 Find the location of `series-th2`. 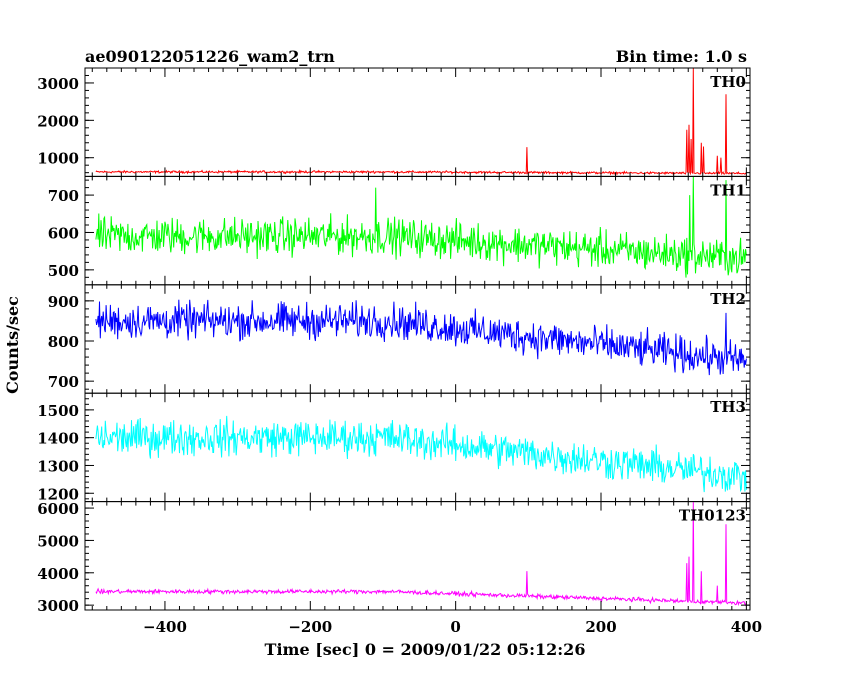

series-th2 is located at coordinates (421, 337).